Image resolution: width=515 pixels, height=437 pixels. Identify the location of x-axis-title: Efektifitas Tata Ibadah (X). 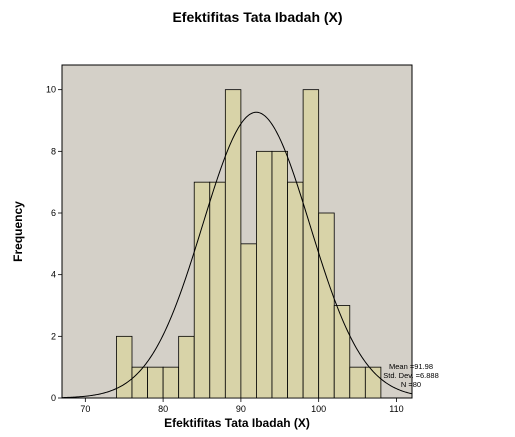
(237, 423).